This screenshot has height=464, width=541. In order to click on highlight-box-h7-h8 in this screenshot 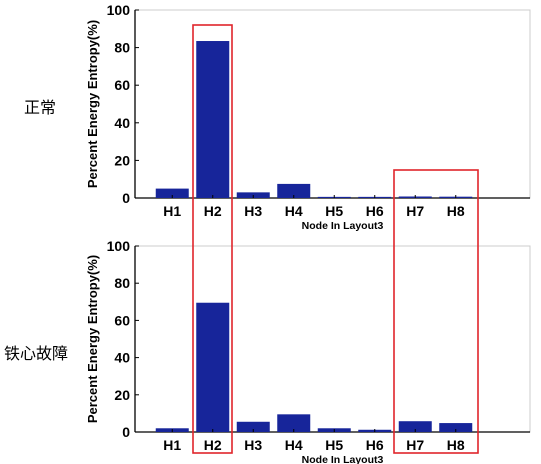, I will do `click(436, 311)`.